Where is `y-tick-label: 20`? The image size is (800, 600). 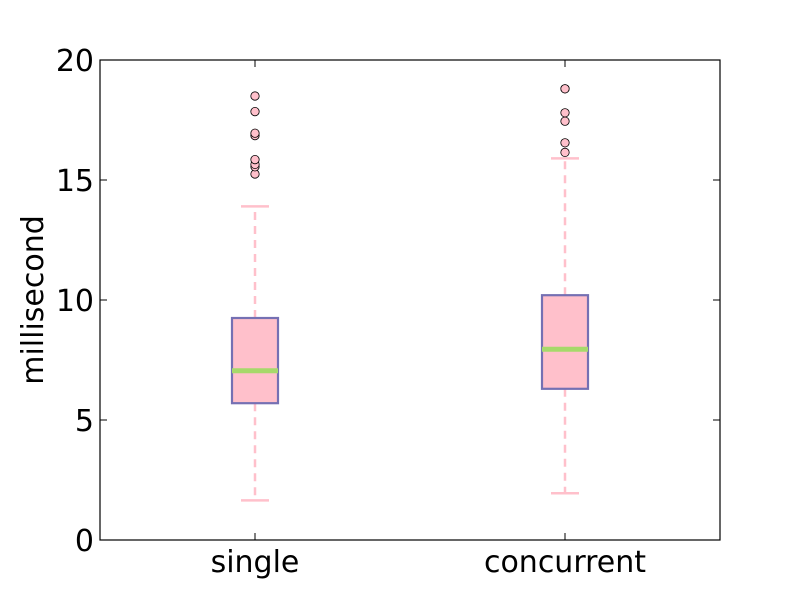
y-tick-label: 20 is located at coordinates (75, 61).